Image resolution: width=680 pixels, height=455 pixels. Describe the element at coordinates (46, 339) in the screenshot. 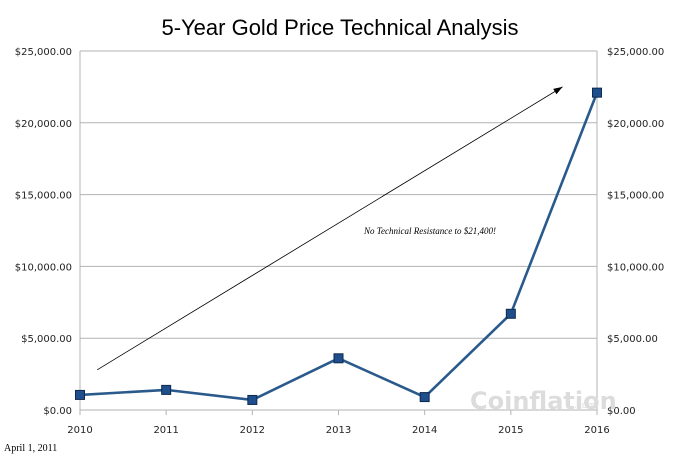

I see `y-tick-label-left: $5,000.00` at that location.